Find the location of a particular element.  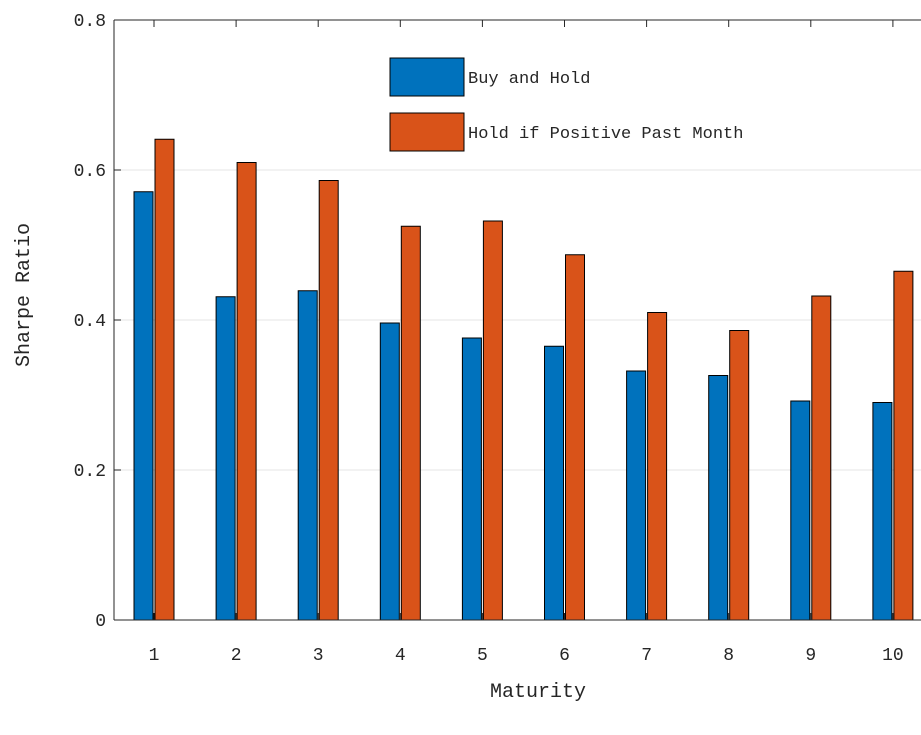

x-tick-label-6: 6 is located at coordinates (564, 656).